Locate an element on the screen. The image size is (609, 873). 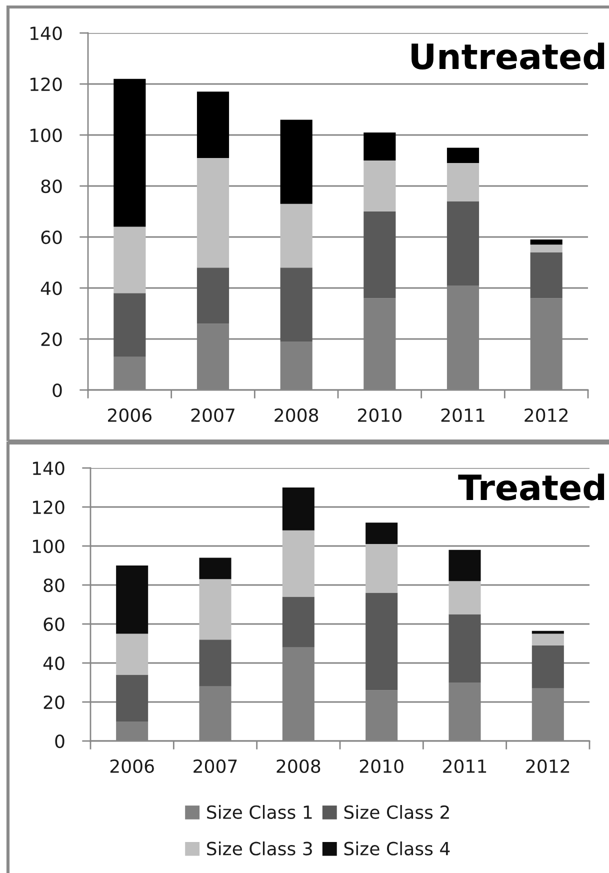
legend-label: Size Class 2 is located at coordinates (396, 812).